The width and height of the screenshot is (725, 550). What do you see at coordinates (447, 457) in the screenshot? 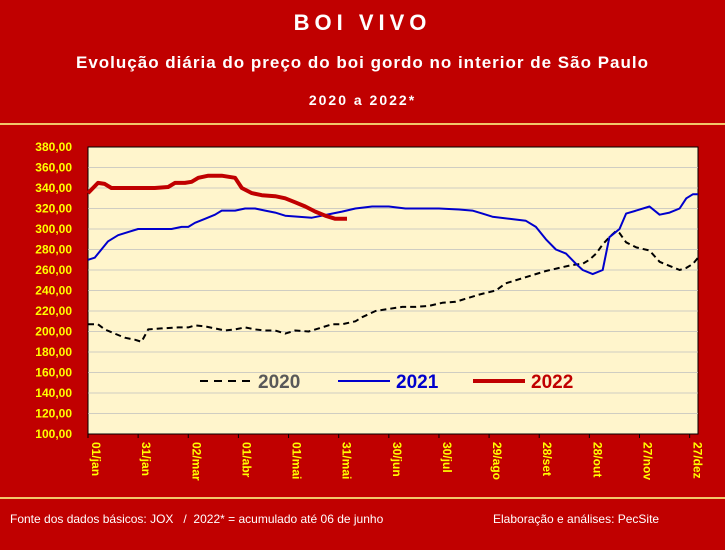
I see `x-tick-label: 30/jul` at bounding box center [447, 457].